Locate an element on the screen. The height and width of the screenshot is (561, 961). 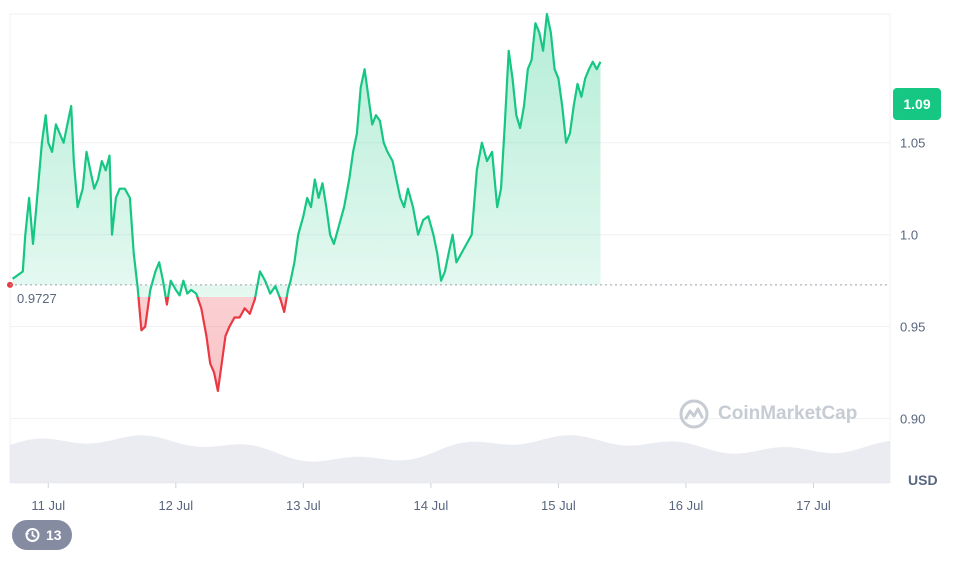
current-price-tag: 1.09 is located at coordinates (917, 104).